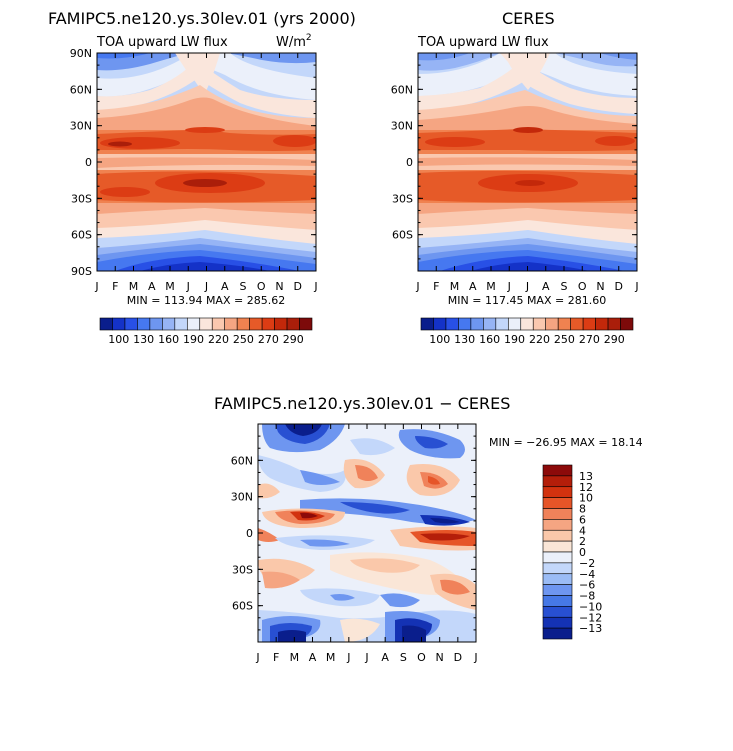 The image size is (733, 751). What do you see at coordinates (527, 331) in the screenshot?
I see `right-colorbar: 100 130 160 190 220 250 270 290` at bounding box center [527, 331].